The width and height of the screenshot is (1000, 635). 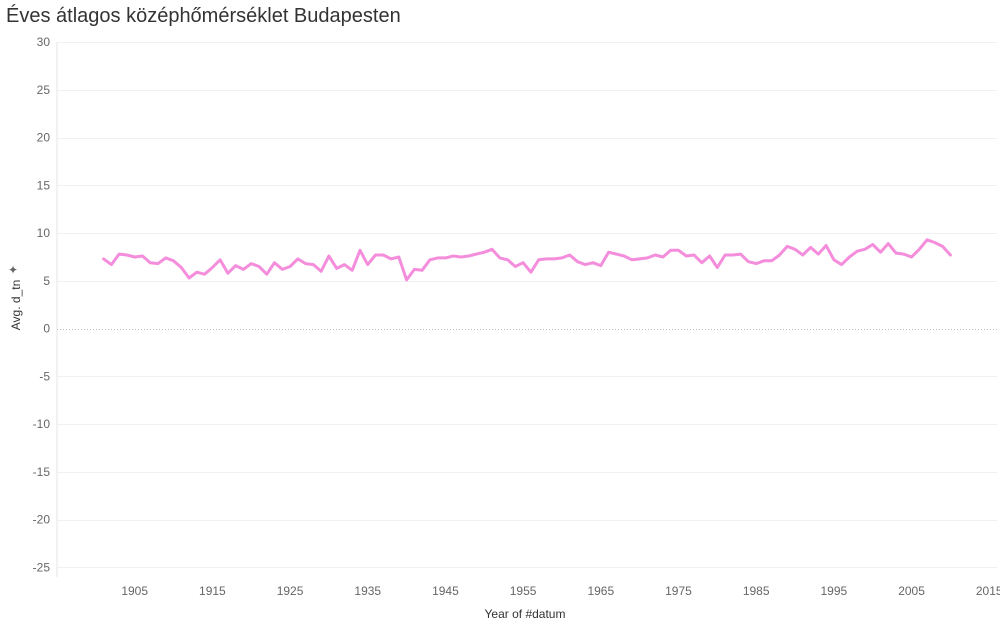 What do you see at coordinates (44, 42) in the screenshot?
I see `y-tick-label: 30` at bounding box center [44, 42].